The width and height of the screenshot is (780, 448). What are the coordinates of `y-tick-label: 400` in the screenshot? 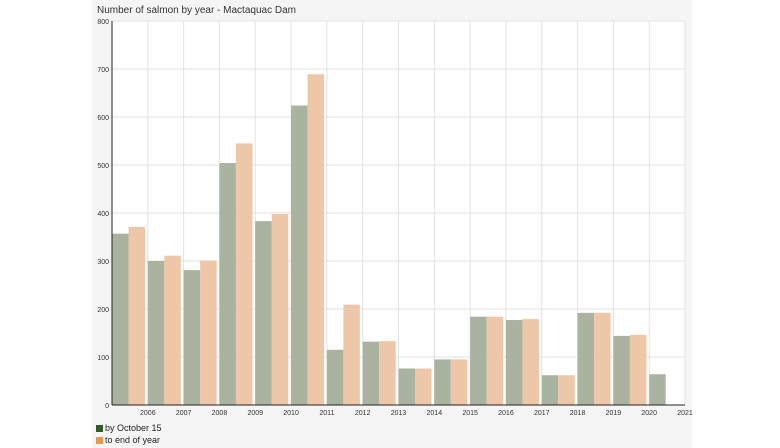 It's located at (103, 214).